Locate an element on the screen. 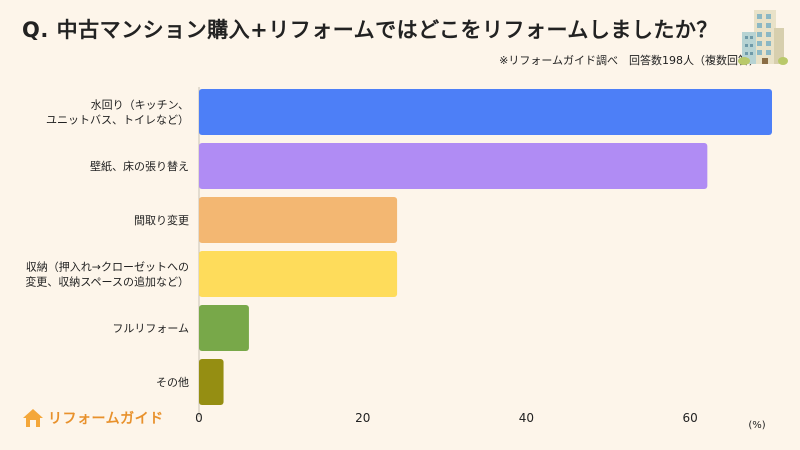  category-label: 水回り（キッチン、 is located at coordinates (140, 105).